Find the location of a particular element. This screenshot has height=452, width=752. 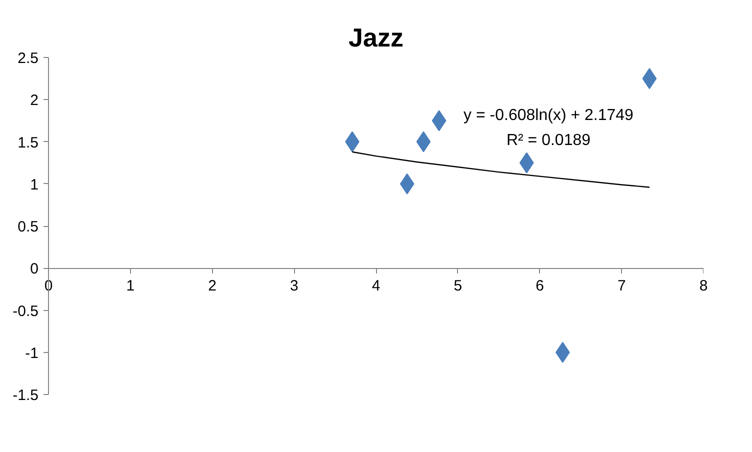

y-tick-label: 0 is located at coordinates (34, 269).